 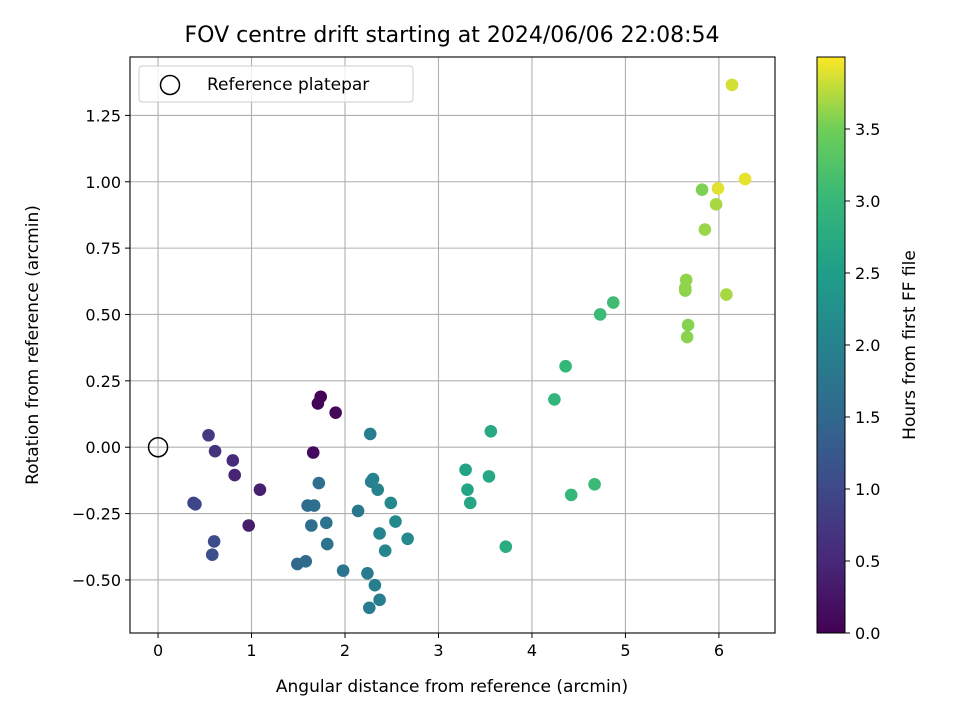 What do you see at coordinates (345, 650) in the screenshot?
I see `x-tick-label: 2` at bounding box center [345, 650].